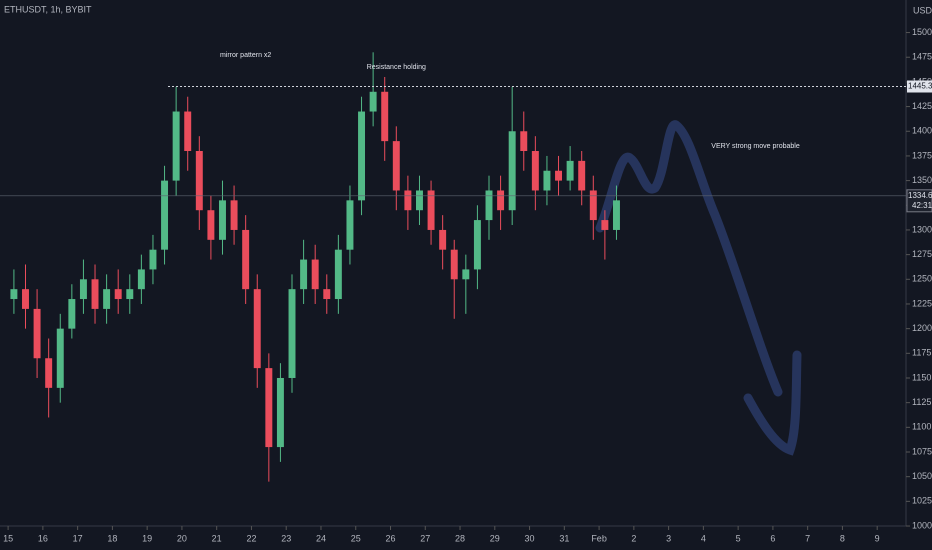 This screenshot has width=932, height=550. I want to click on annotation: Resistance holding, so click(396, 67).